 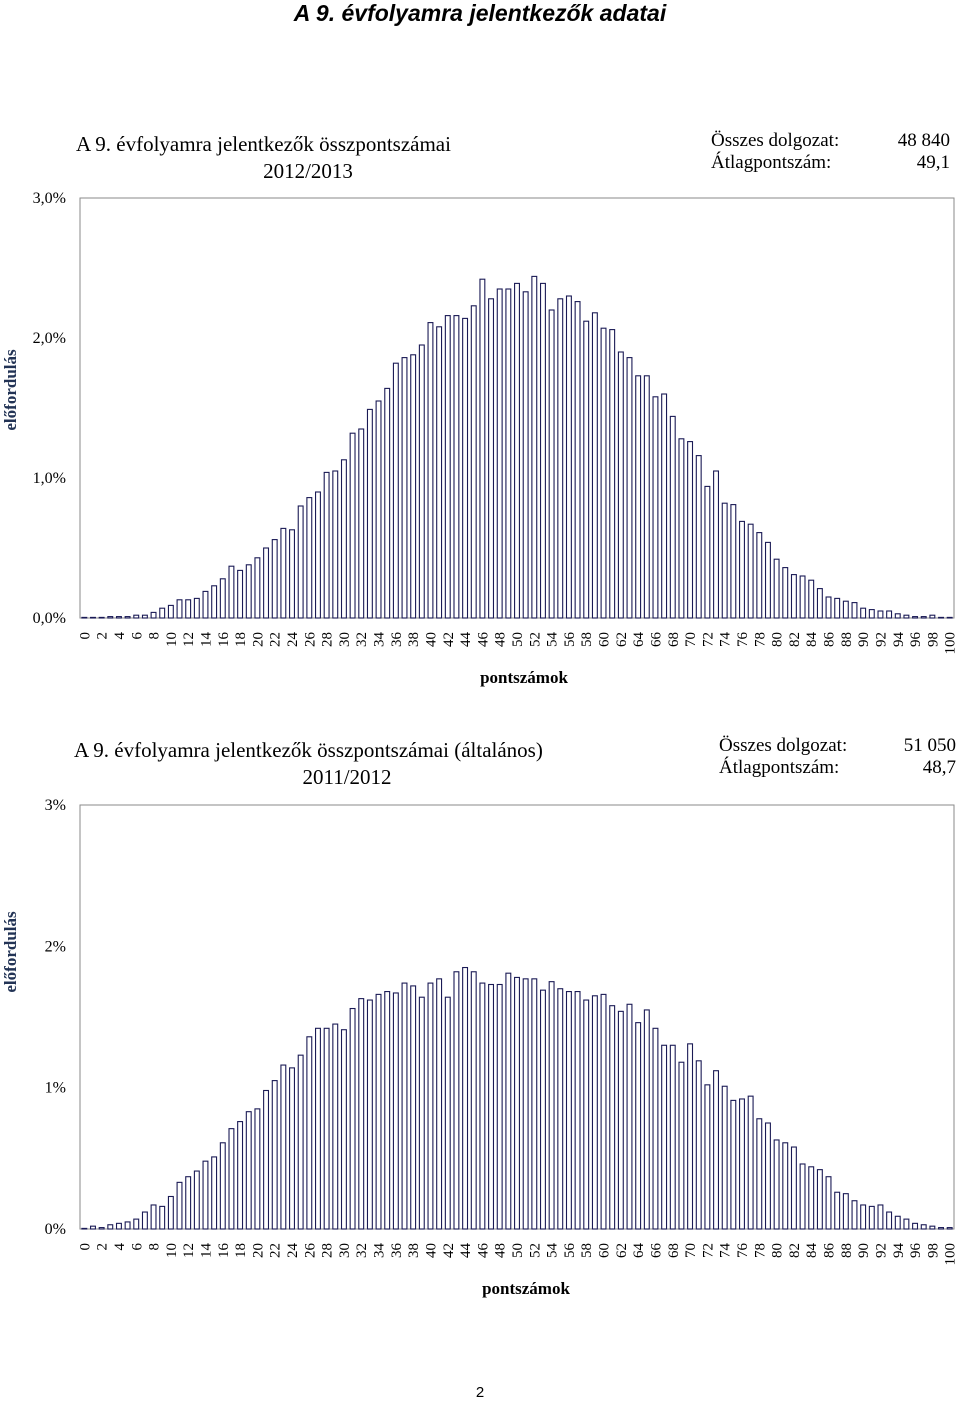 I want to click on x-tick-label: 100, so click(x=951, y=1254).